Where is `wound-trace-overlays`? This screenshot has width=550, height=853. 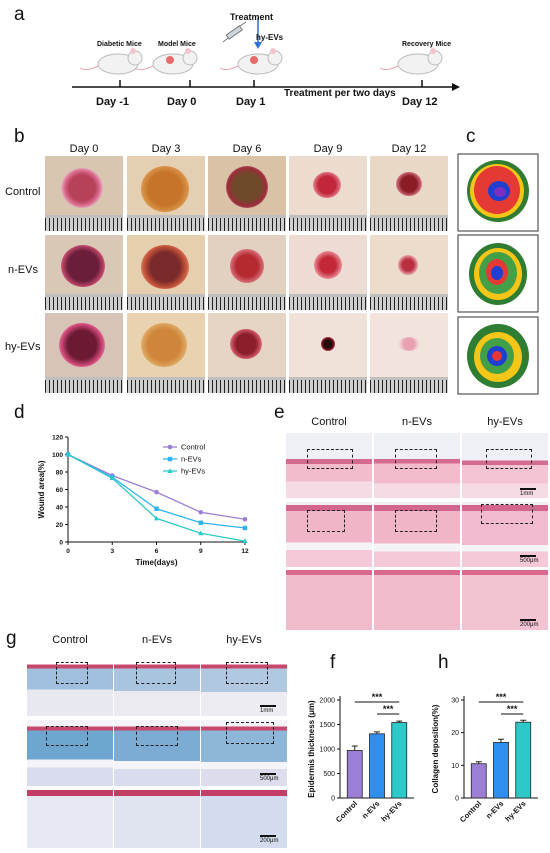 wound-trace-overlays is located at coordinates (498, 274).